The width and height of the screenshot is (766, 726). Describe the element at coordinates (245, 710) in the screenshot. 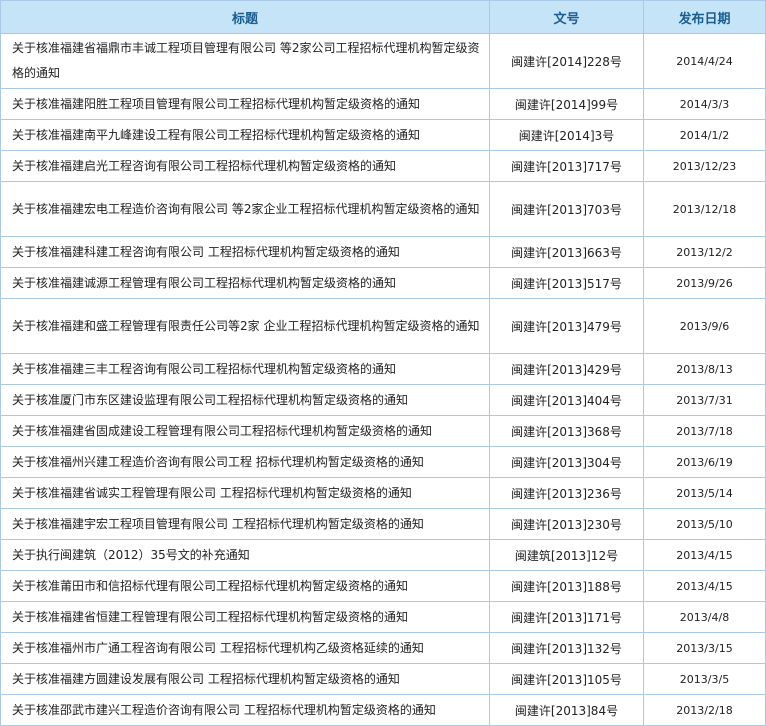

I see `notice-title-link: 关于核准邵武市建兴工程造价咨询有限公司 工程招标代理机构暂定级资格的通知` at that location.